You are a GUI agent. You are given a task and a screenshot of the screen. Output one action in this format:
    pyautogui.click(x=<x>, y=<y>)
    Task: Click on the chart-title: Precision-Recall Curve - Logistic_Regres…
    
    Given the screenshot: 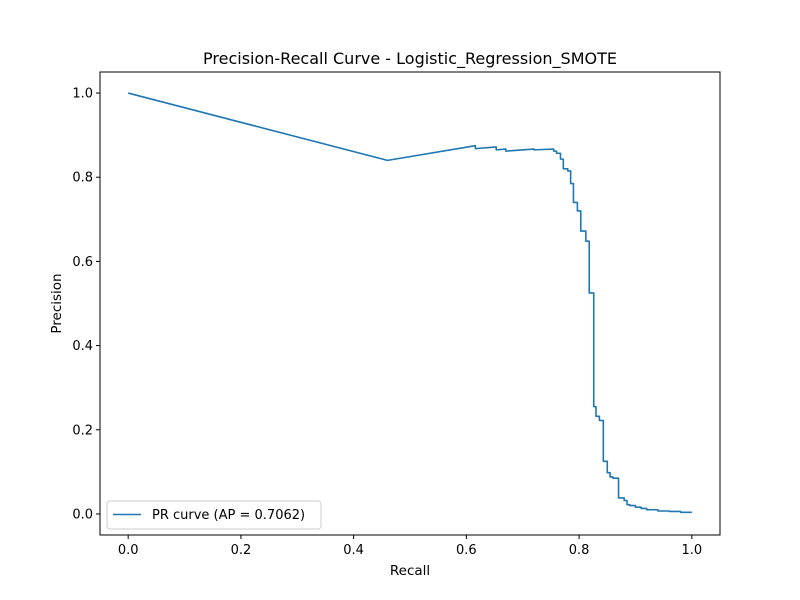 What is the action you would take?
    pyautogui.click(x=410, y=59)
    